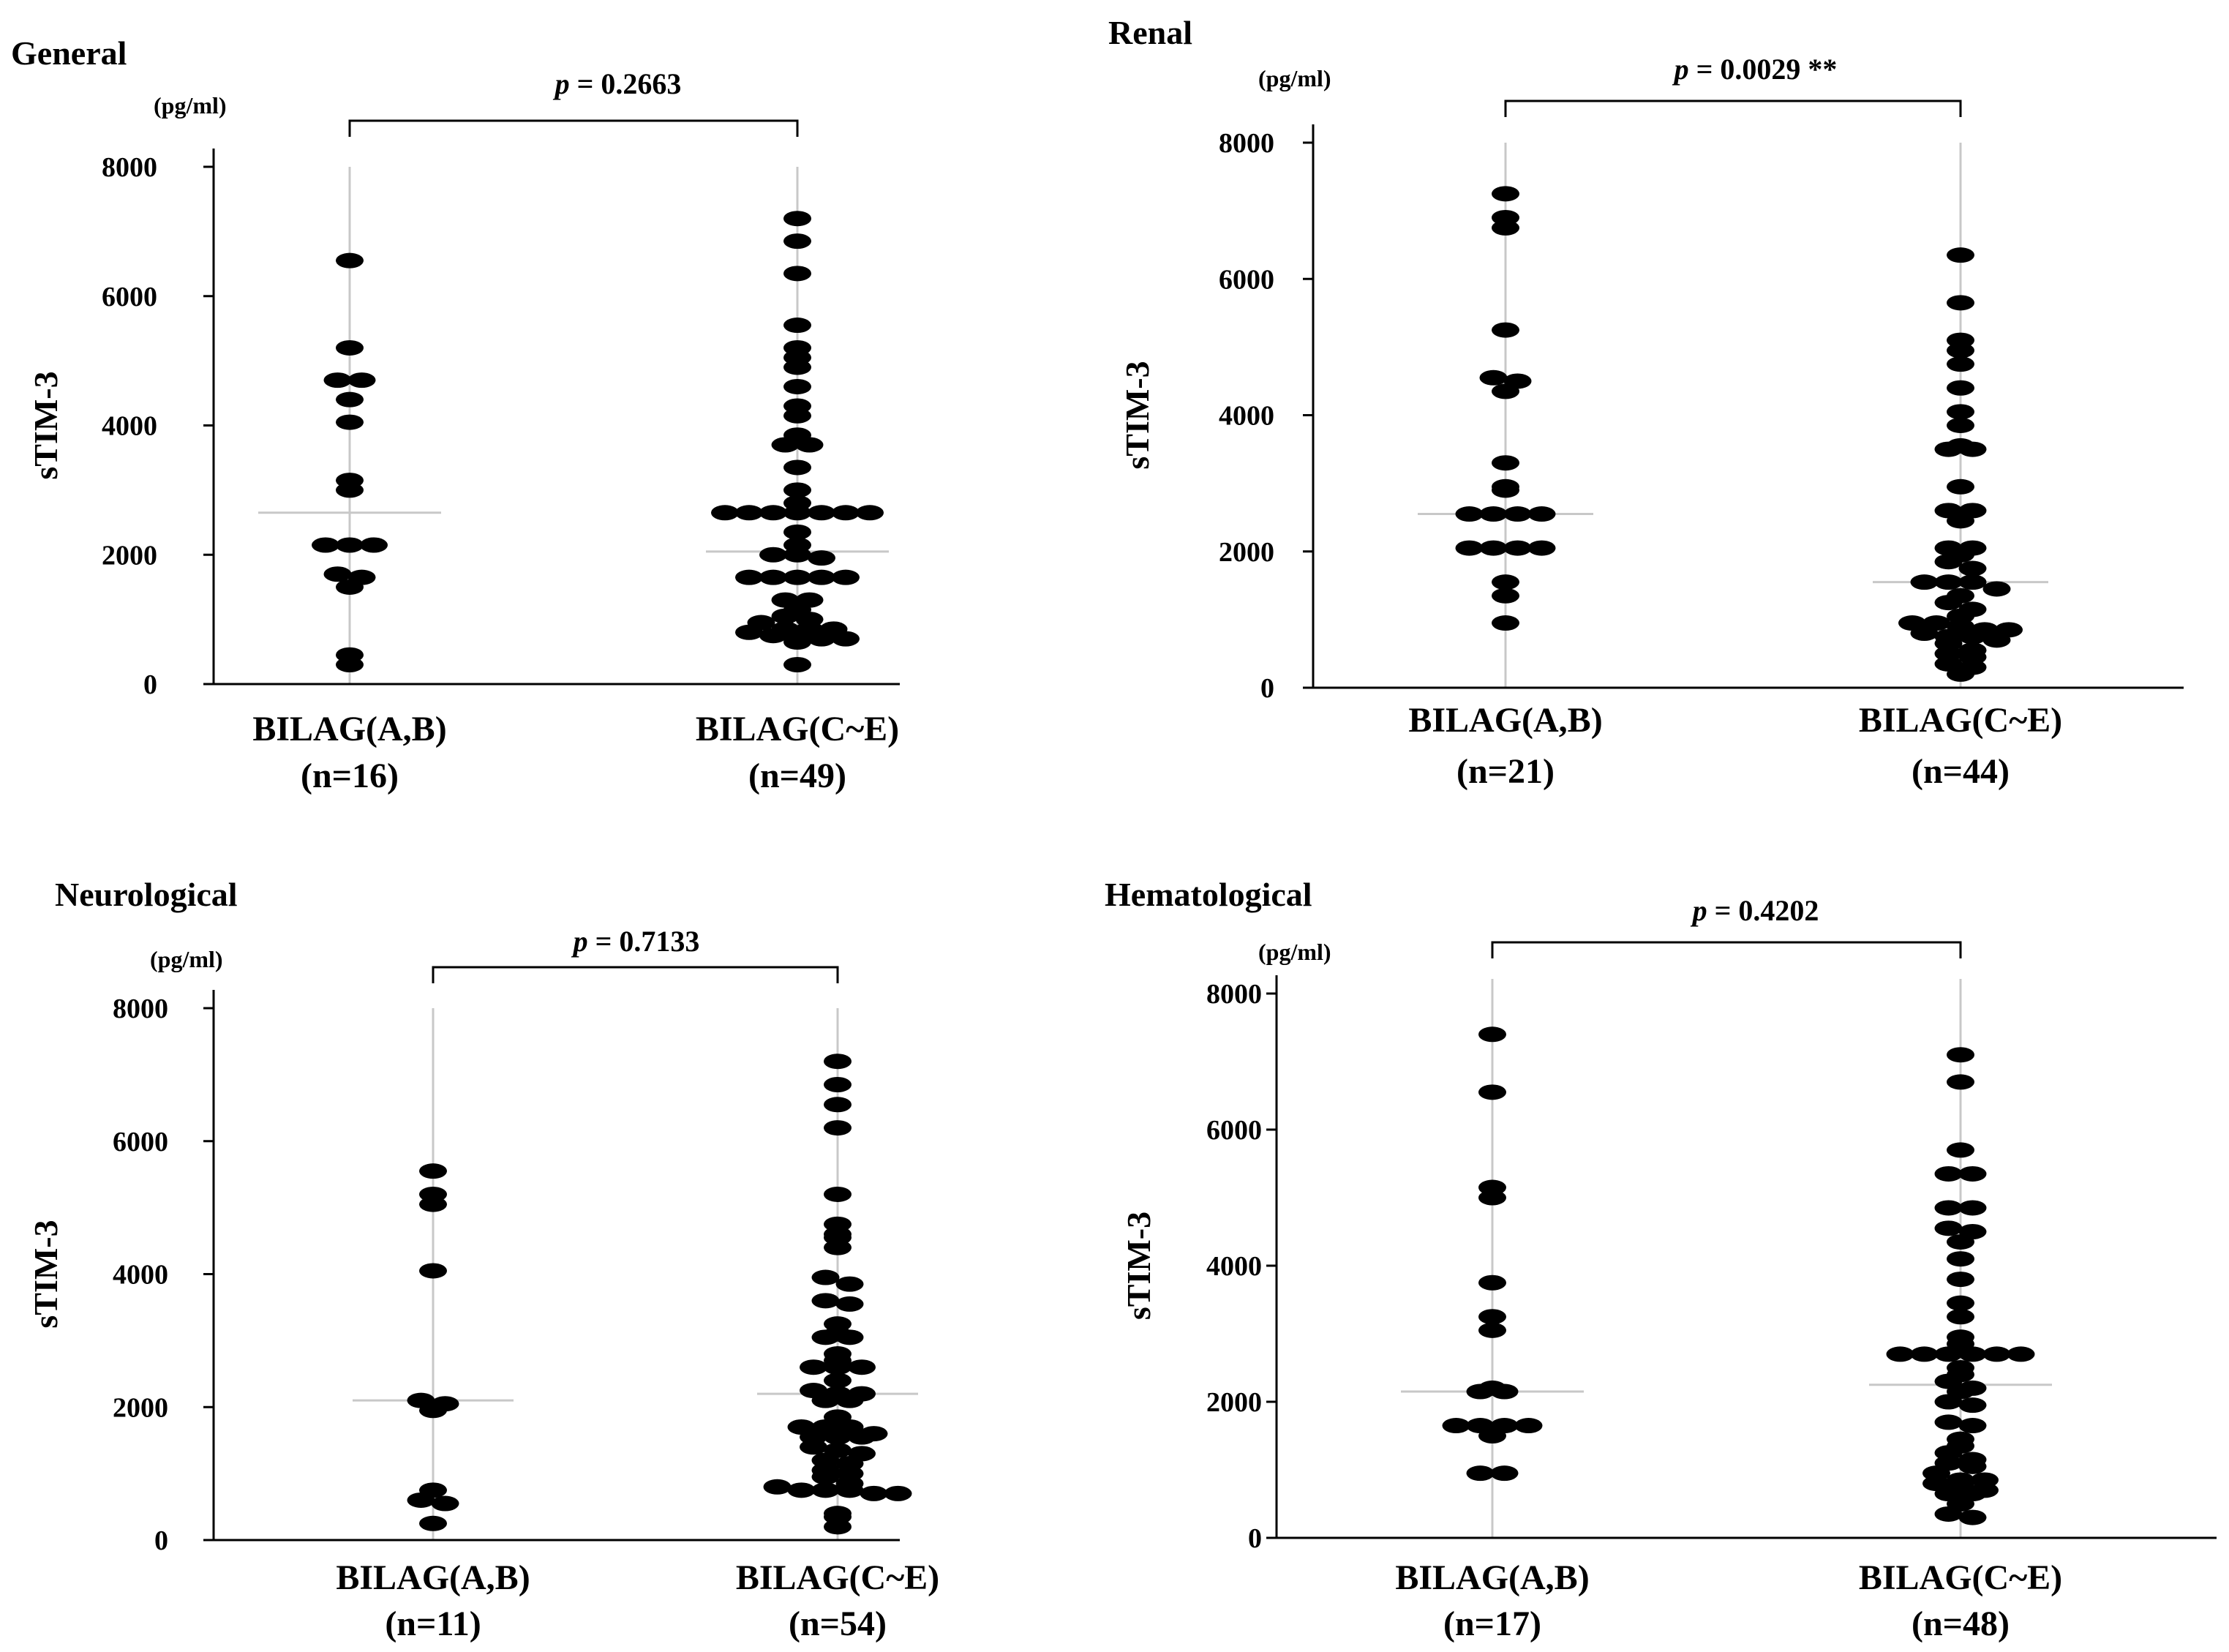 The width and height of the screenshot is (2229, 1652). What do you see at coordinates (1234, 1130) in the screenshot?
I see `y-tick-label: 6000` at bounding box center [1234, 1130].